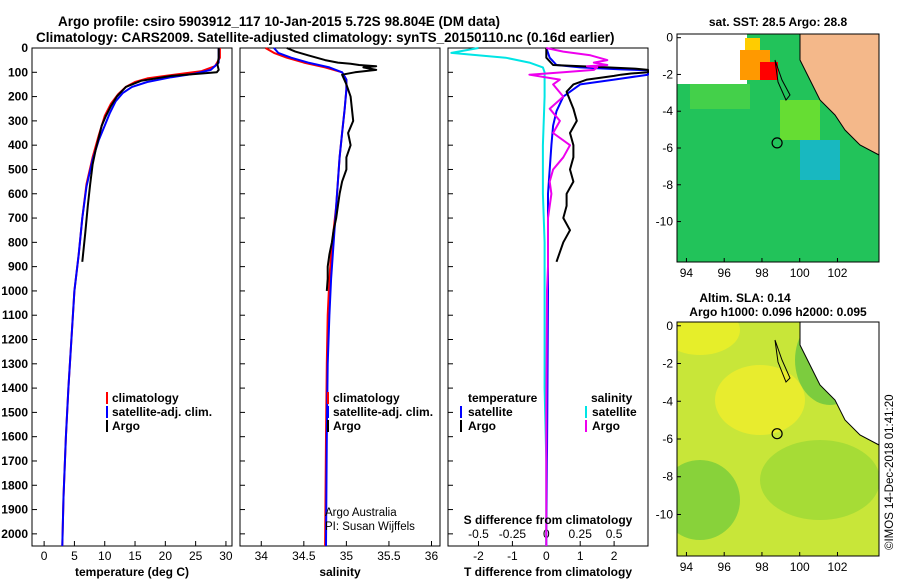 The image size is (900, 580). I want to click on depth-tick-label: 1000, so click(14, 291).